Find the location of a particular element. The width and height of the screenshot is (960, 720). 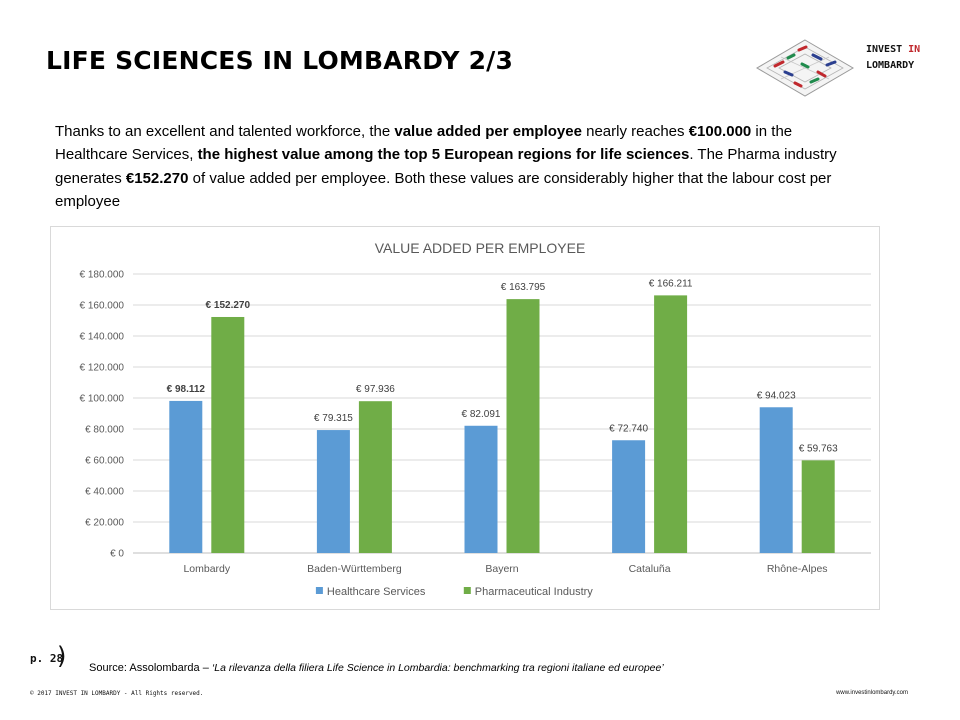

logo-in: IN is located at coordinates (914, 49).